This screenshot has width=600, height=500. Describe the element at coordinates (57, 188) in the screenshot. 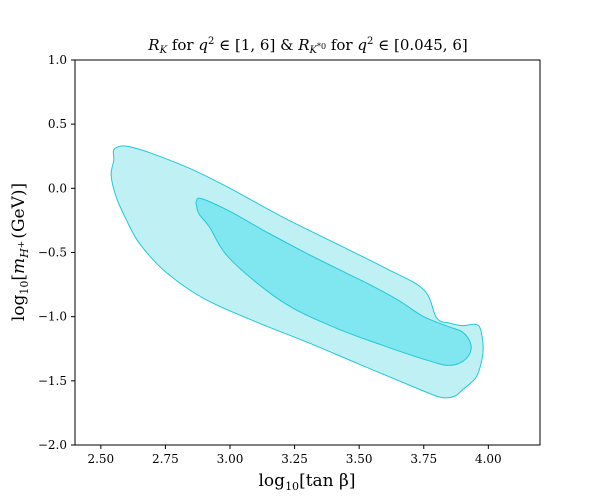

I see `y-tick-label: 0.0` at that location.